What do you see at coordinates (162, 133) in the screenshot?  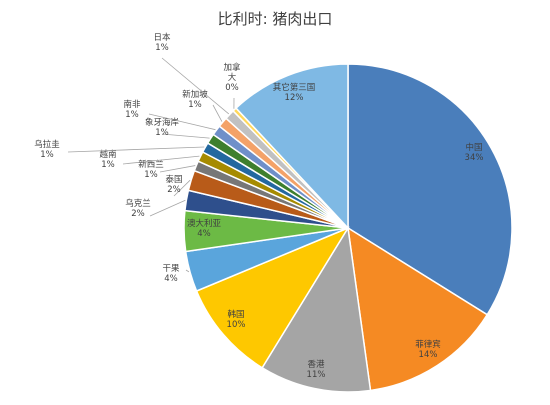 I see `slice-percent-12: 1%` at bounding box center [162, 133].